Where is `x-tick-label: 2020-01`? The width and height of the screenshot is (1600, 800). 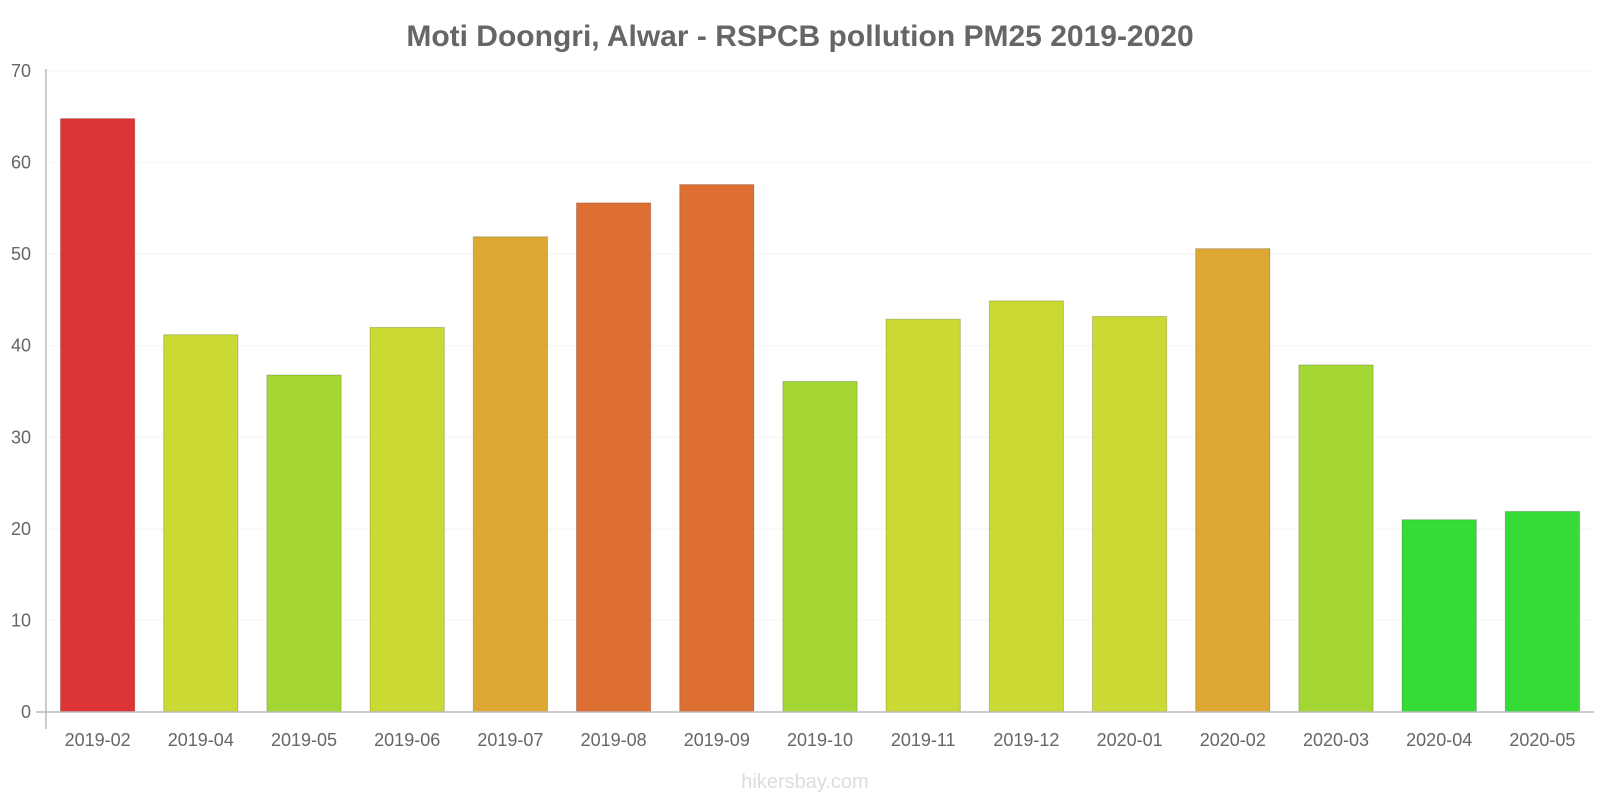 x-tick-label: 2020-01 is located at coordinates (1130, 740).